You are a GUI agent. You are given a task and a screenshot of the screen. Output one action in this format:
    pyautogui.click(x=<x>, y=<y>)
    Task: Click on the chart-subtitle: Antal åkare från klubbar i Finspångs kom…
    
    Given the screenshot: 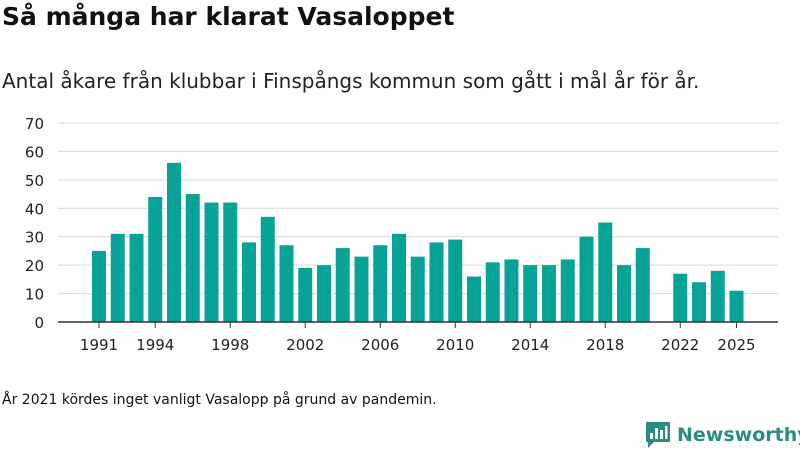 What is the action you would take?
    pyautogui.click(x=351, y=81)
    